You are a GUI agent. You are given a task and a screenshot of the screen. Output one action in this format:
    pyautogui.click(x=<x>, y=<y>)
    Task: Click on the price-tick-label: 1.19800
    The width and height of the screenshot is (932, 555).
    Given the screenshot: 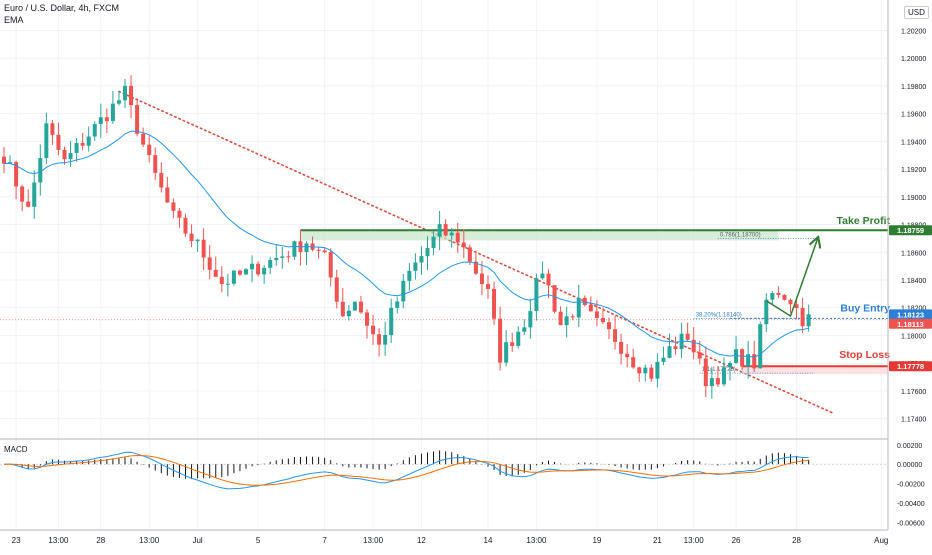 What is the action you would take?
    pyautogui.click(x=913, y=87)
    